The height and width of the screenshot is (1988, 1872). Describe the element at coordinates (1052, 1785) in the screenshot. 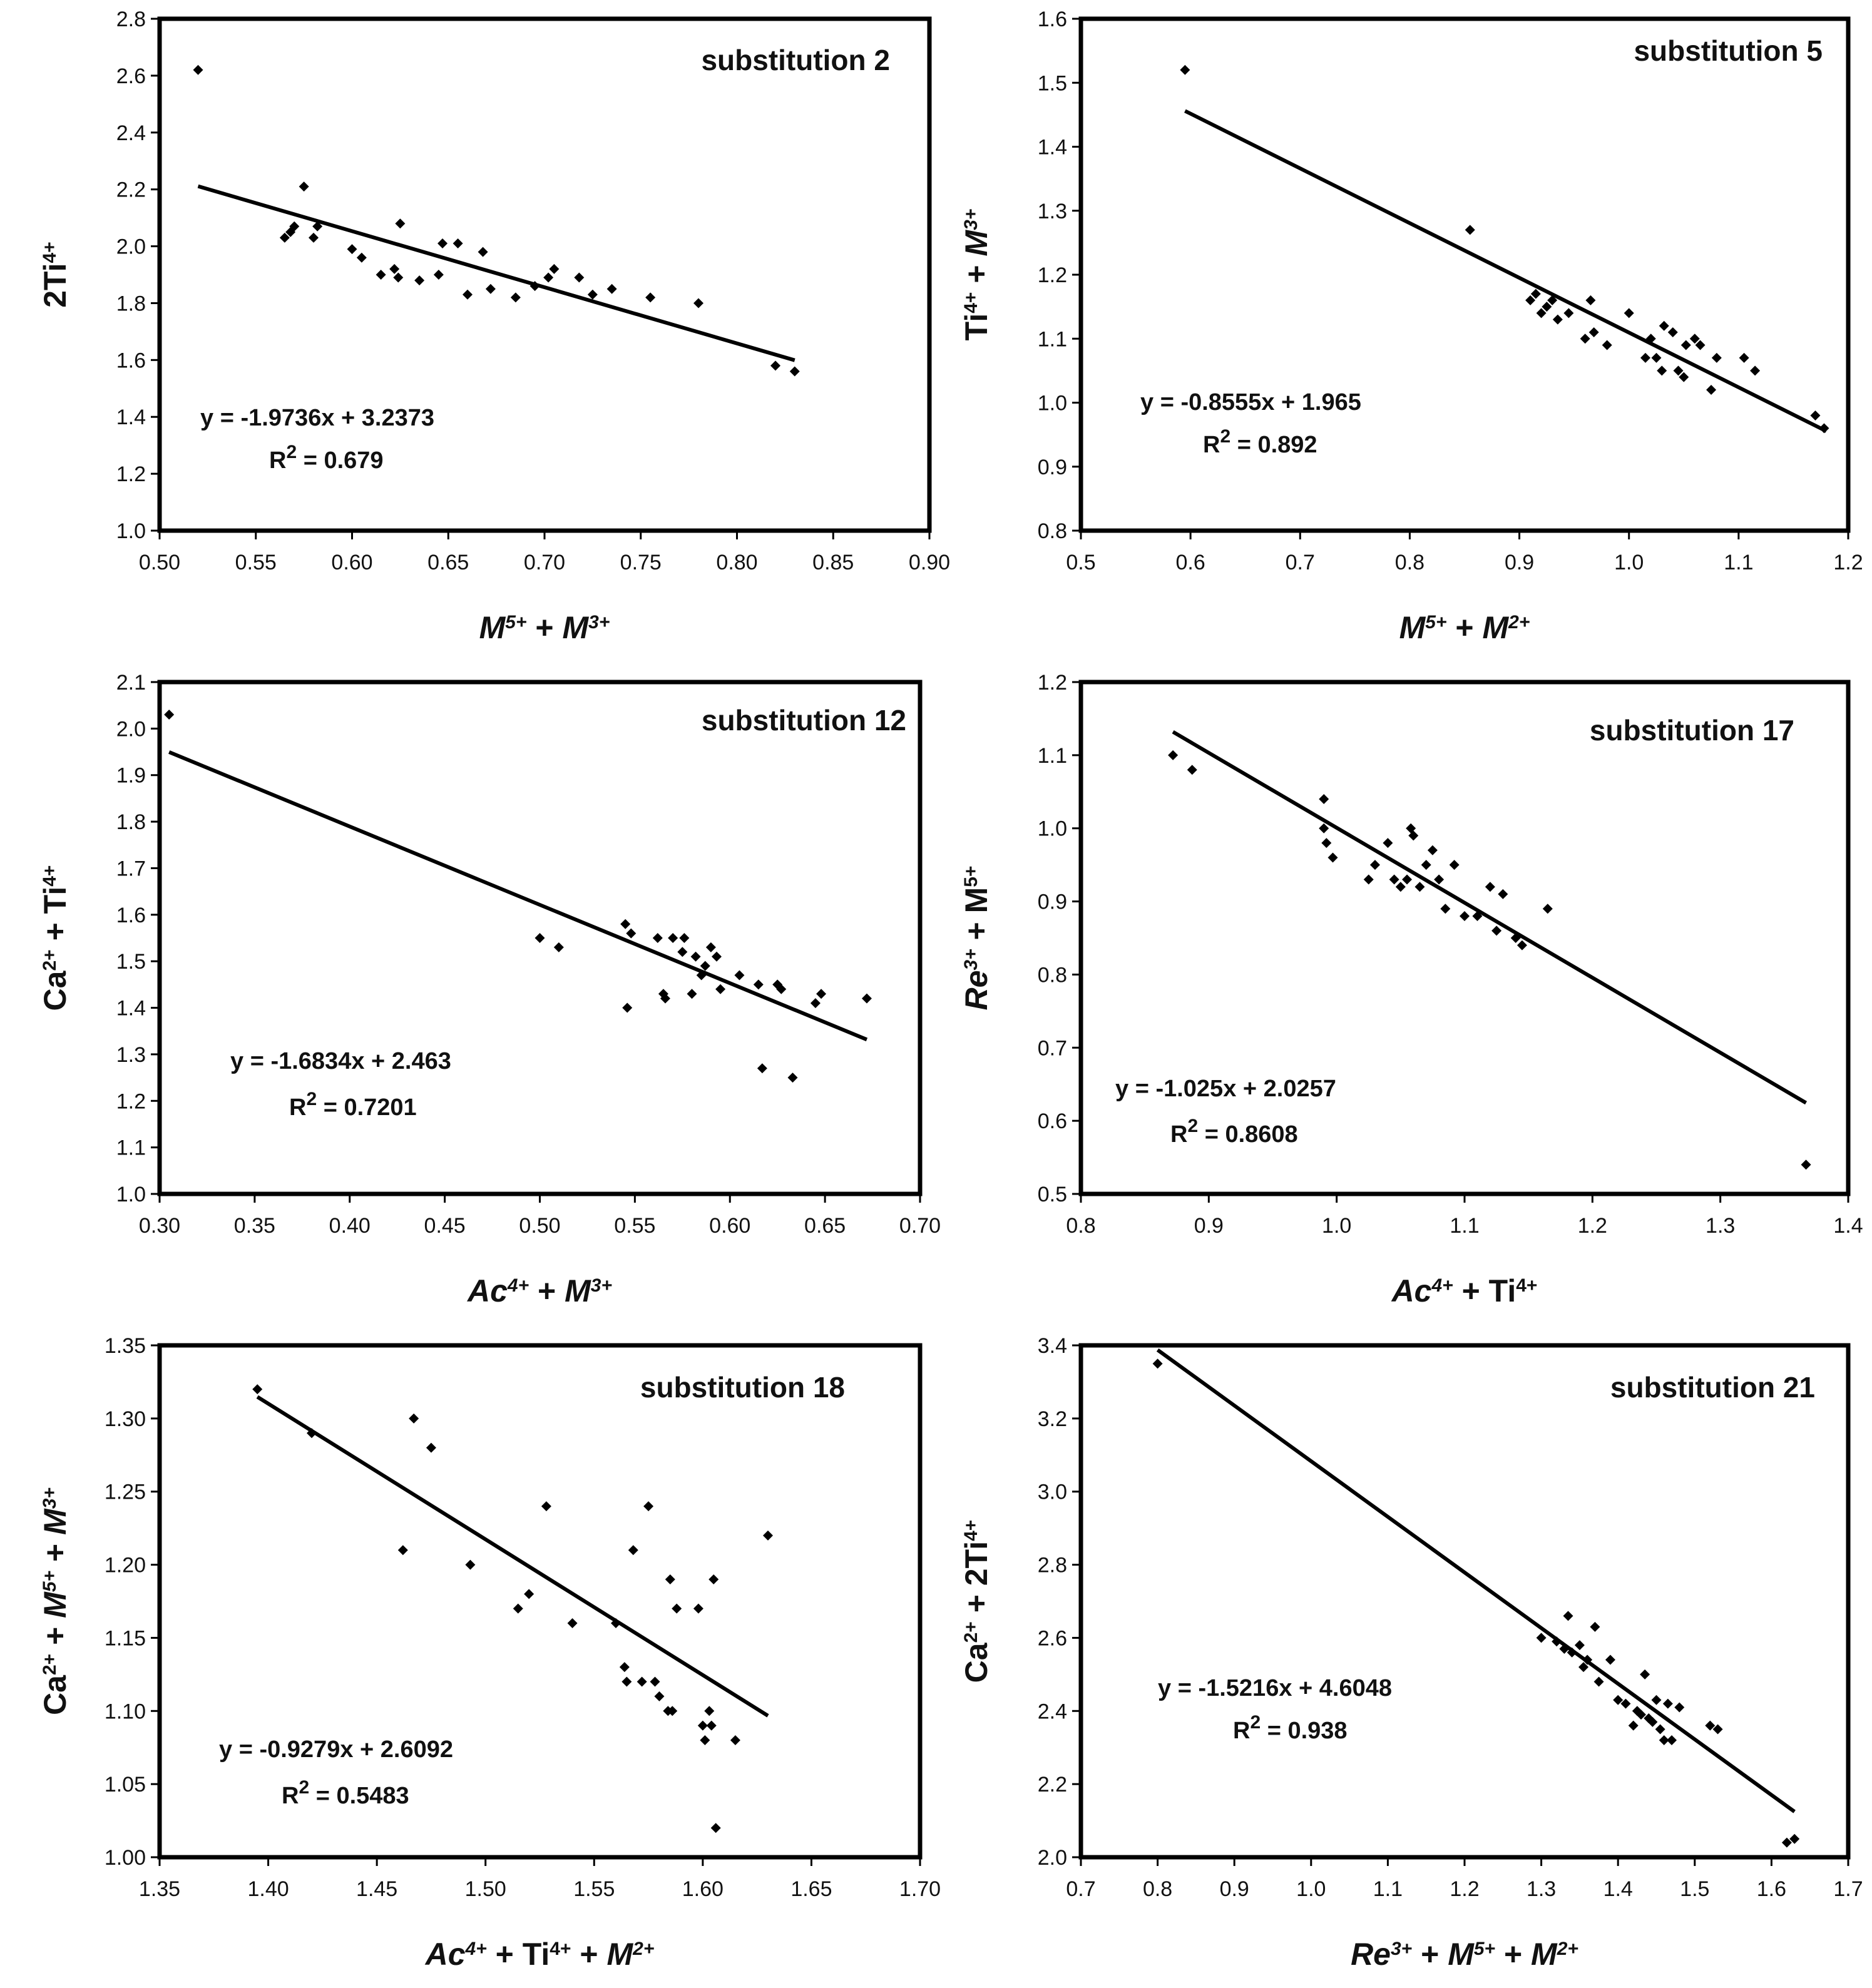

I see `y-tick-label: 2.2` at that location.